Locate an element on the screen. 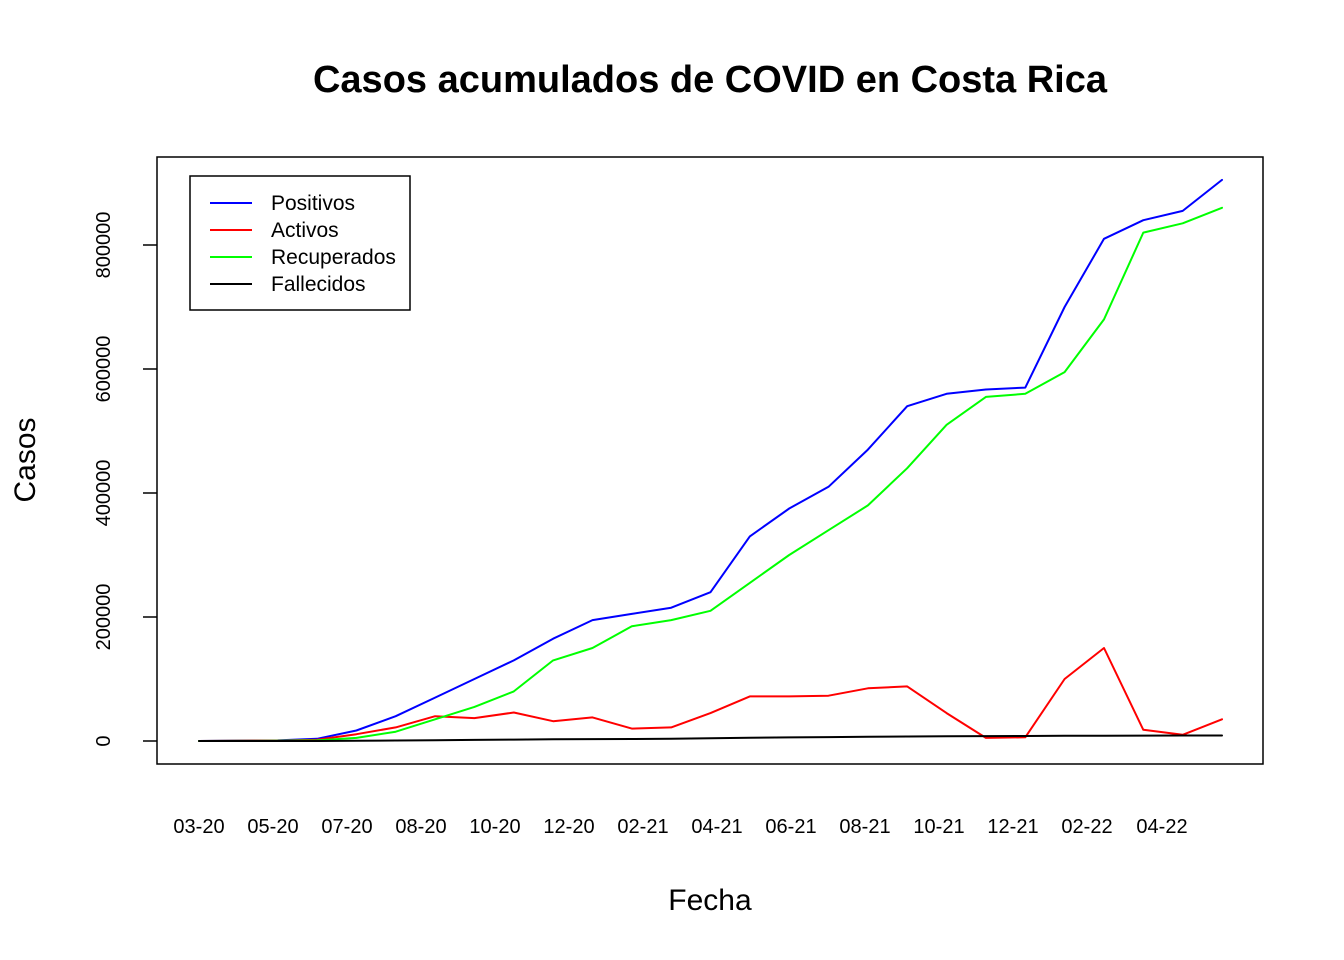 This screenshot has height=960, width=1344. x-tick-label: 02-21 is located at coordinates (642, 827).